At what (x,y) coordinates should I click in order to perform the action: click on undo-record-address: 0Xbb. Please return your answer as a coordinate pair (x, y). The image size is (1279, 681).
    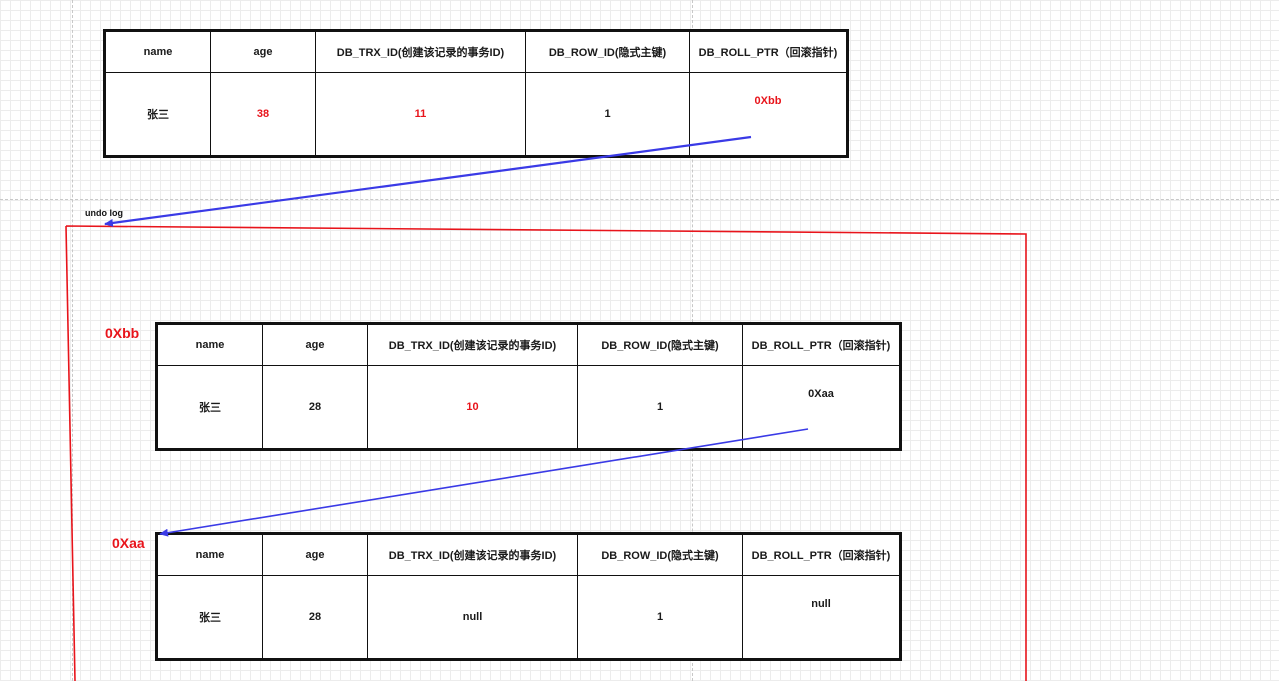
    Looking at the image, I should click on (122, 333).